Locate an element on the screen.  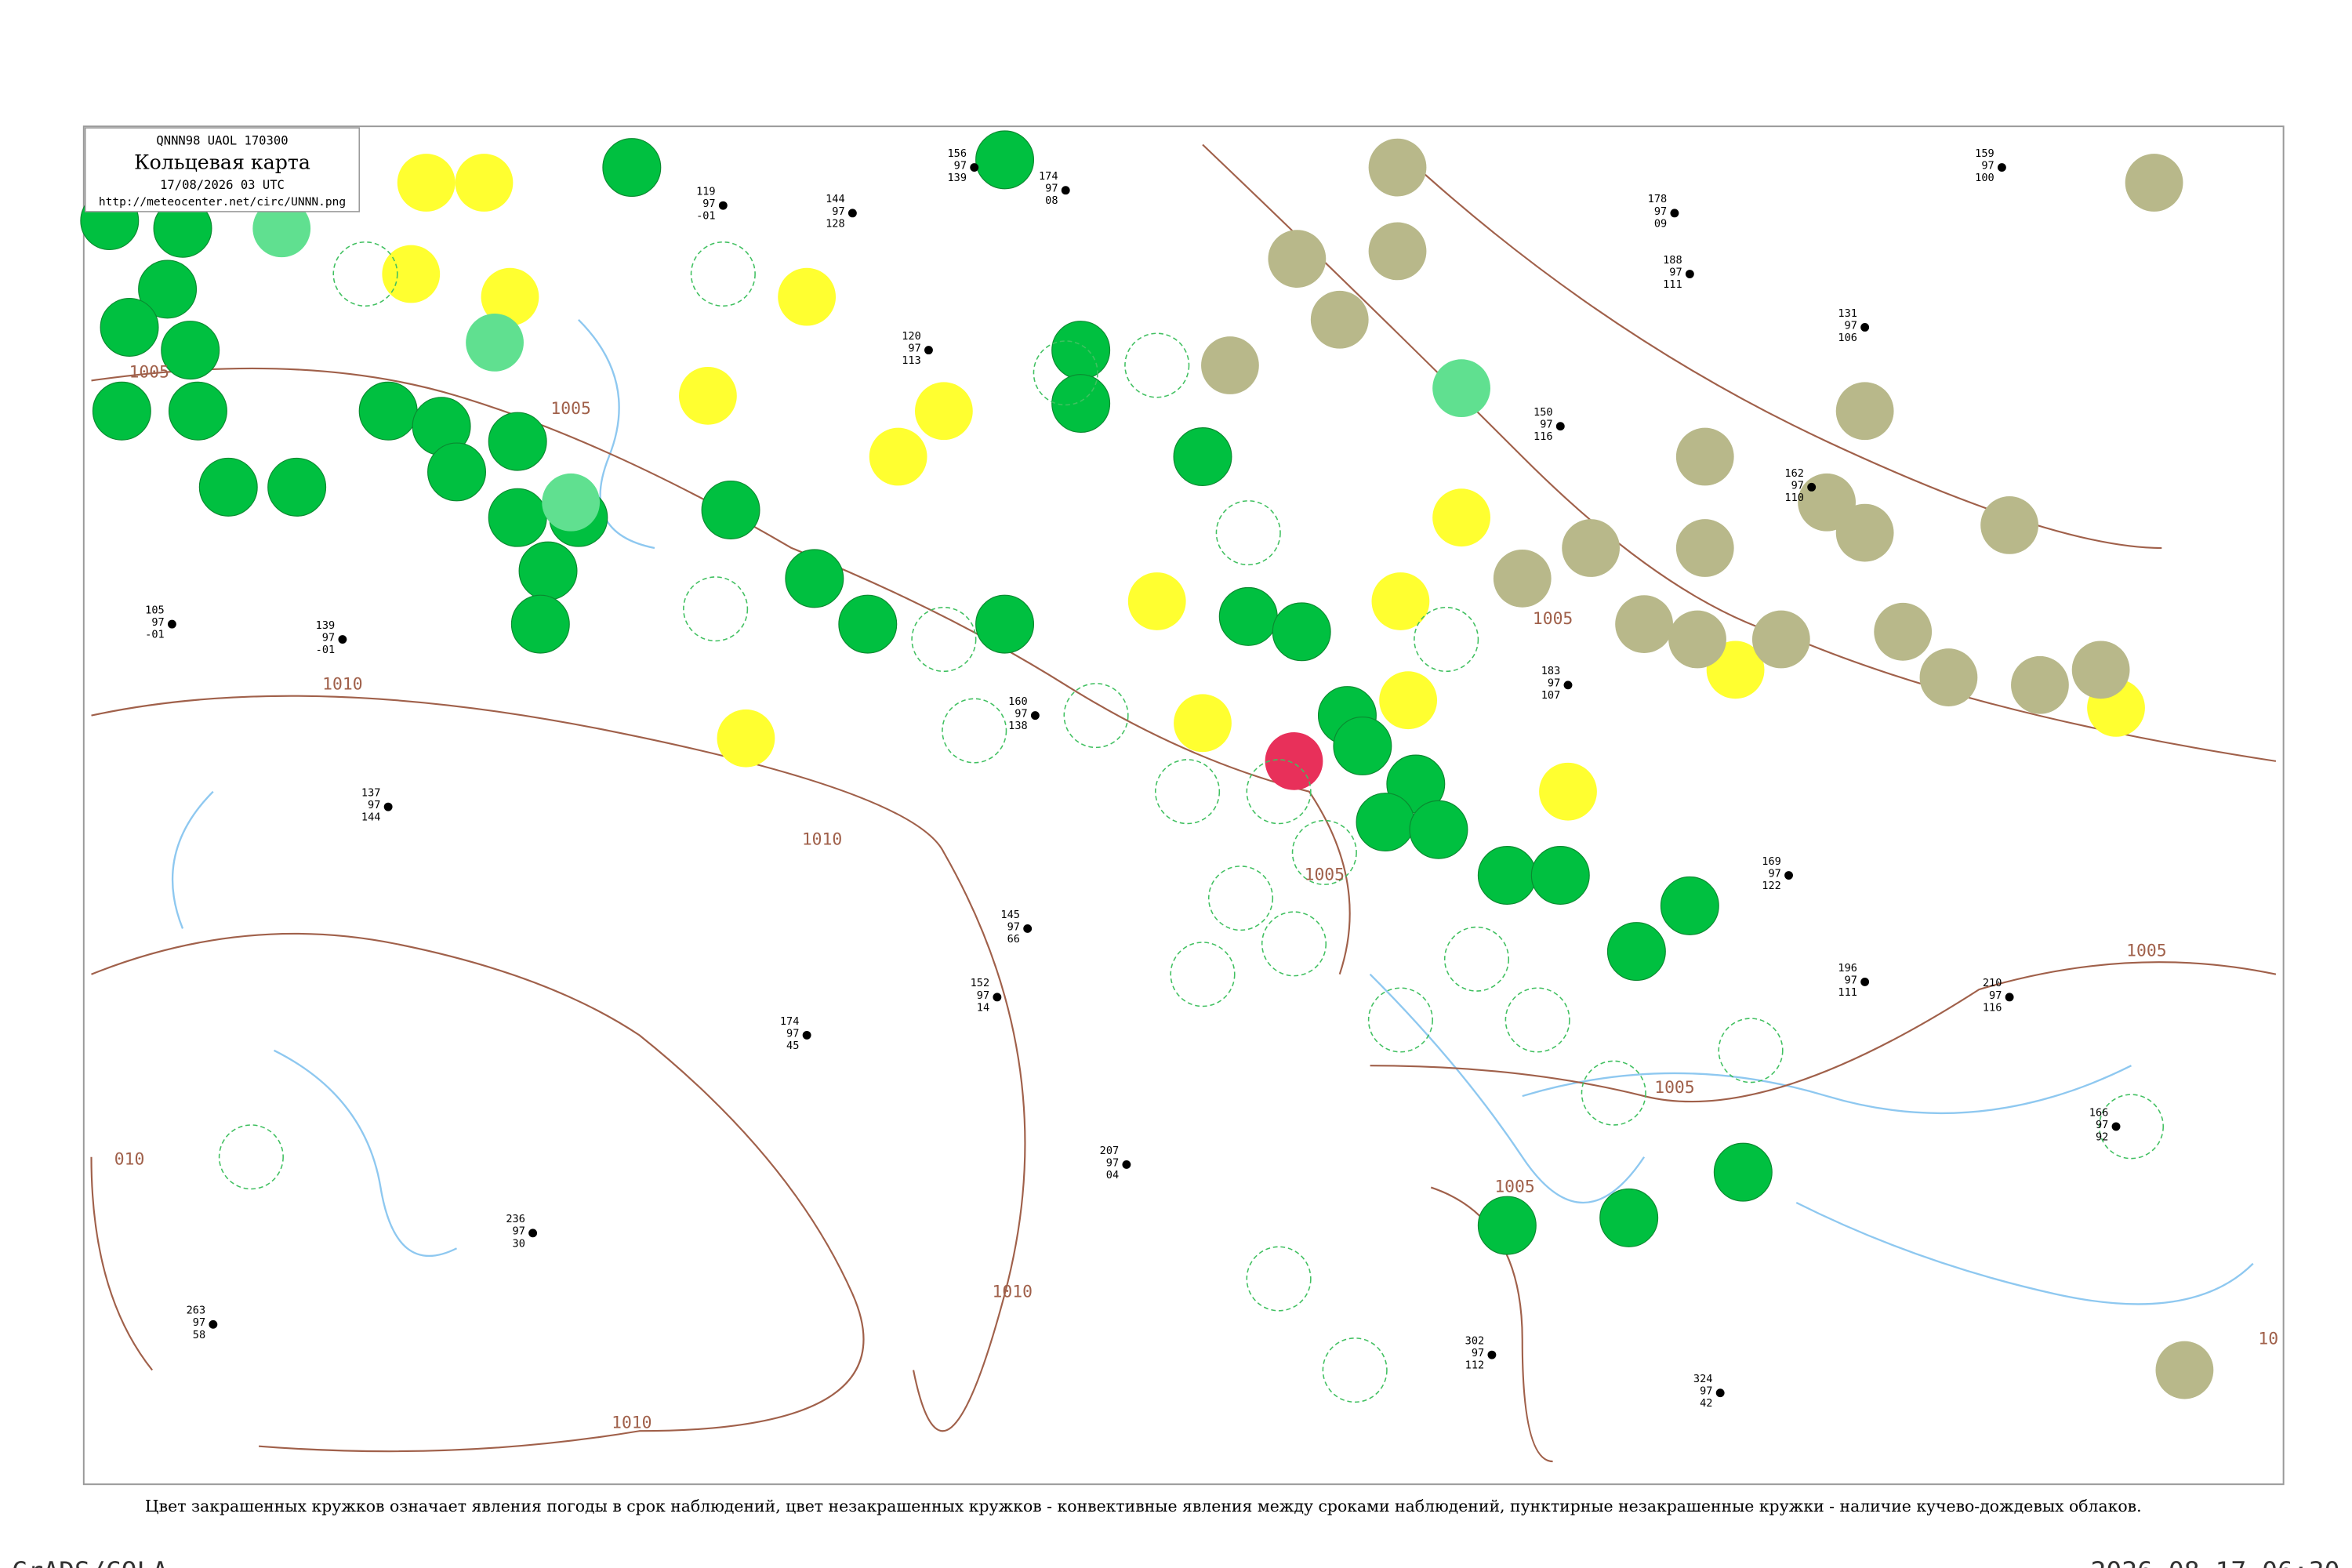
station-value: 210 is located at coordinates (1992, 983).